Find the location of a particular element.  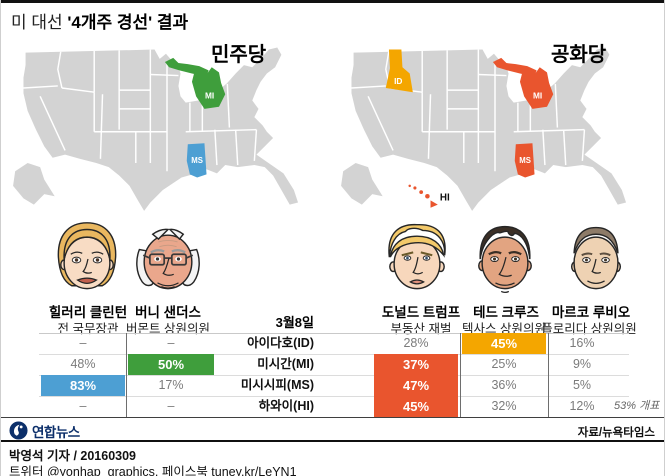

top-bar is located at coordinates (332, 1).